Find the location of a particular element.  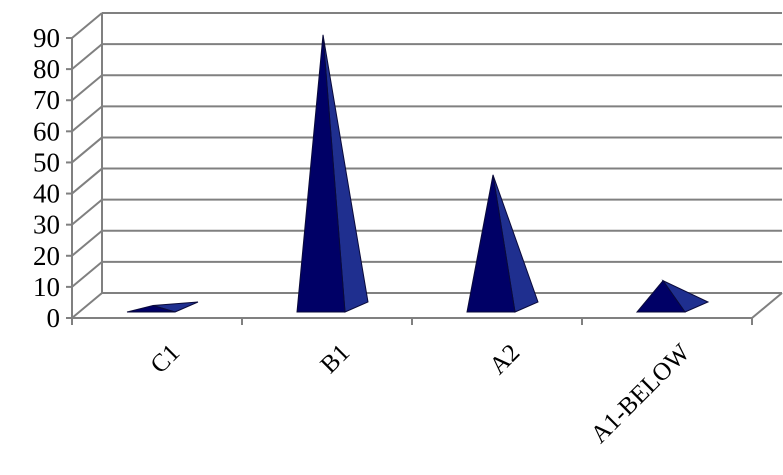

x-category-label: C1 is located at coordinates (166, 359).